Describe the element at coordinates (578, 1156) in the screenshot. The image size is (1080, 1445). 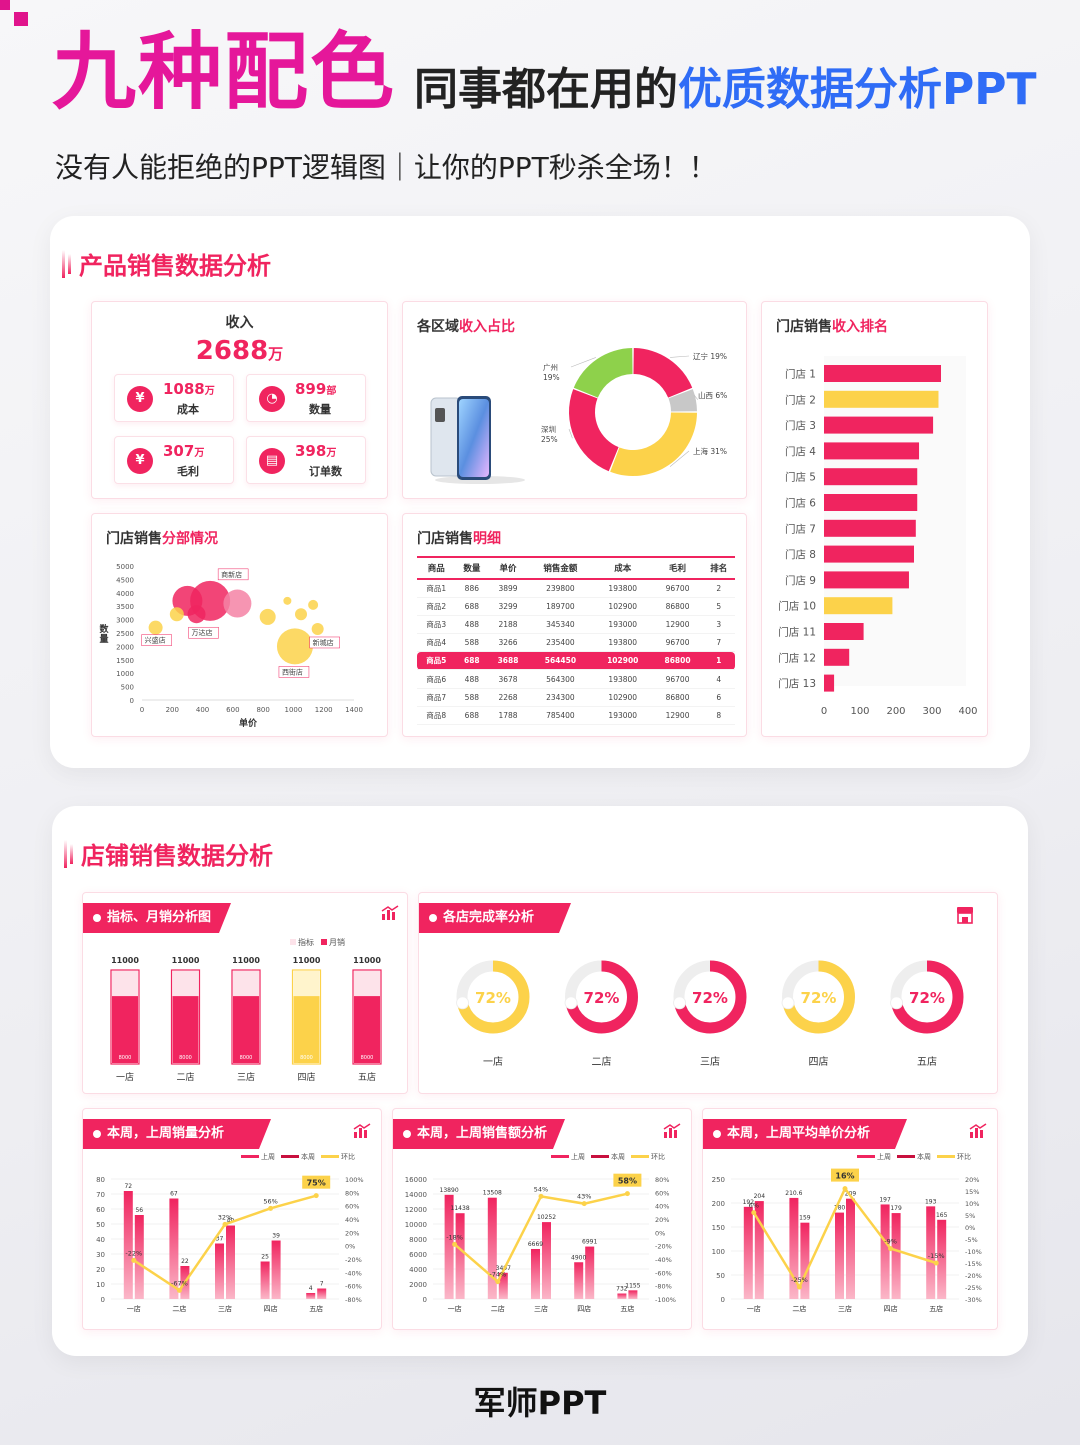
I see `legend-last: 上周` at that location.